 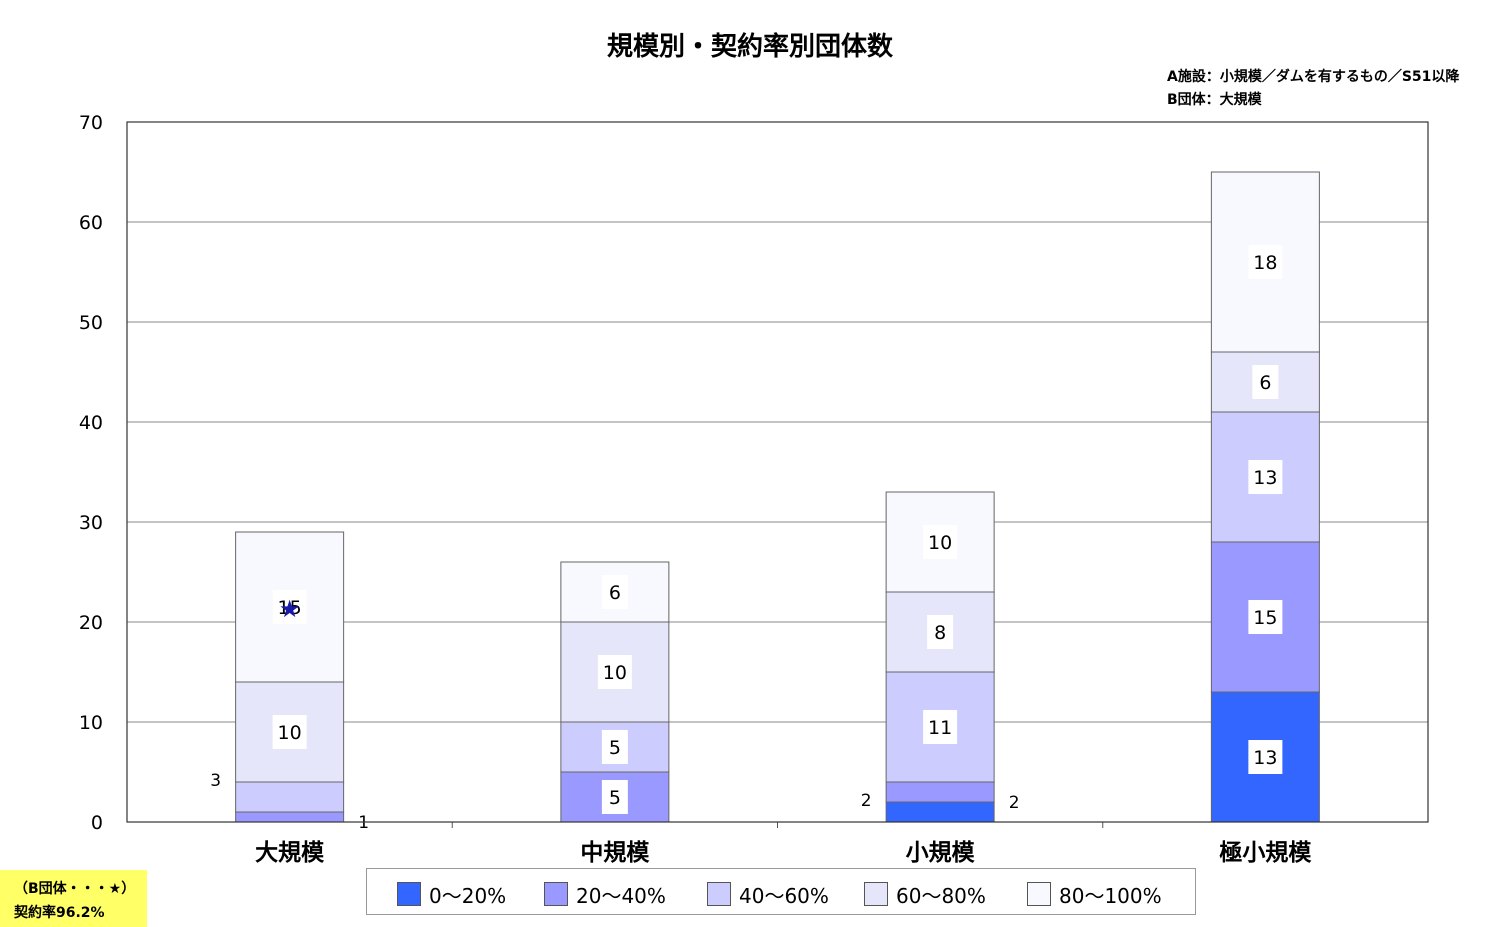 I want to click on legend-label: 0〜20%, so click(x=468, y=895).